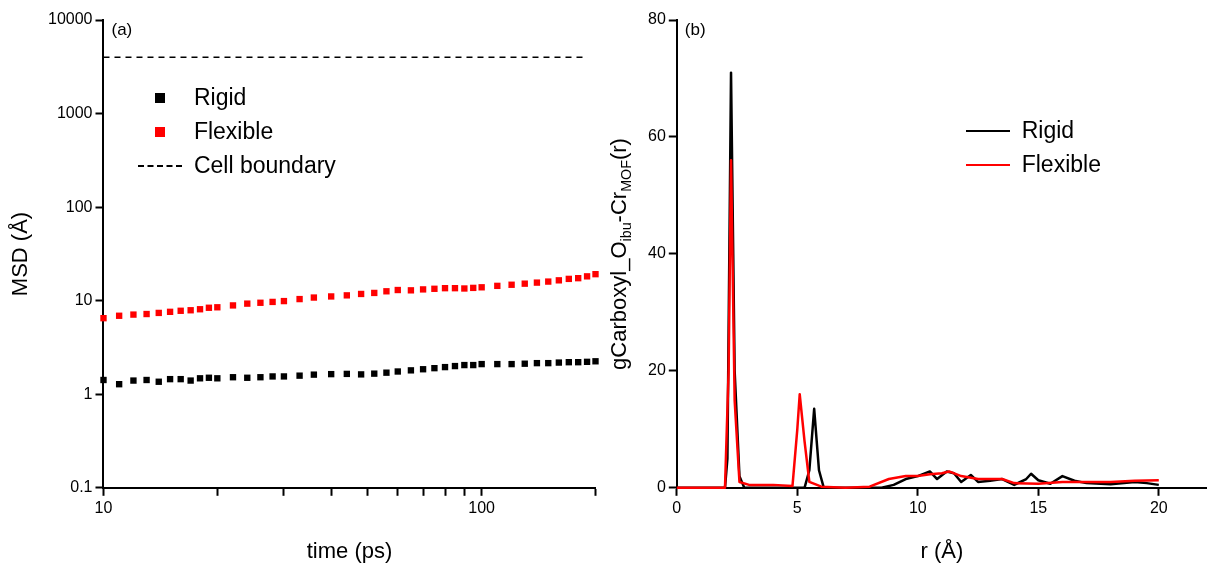 The width and height of the screenshot is (1207, 566). I want to click on x-tick-label: 15, so click(1038, 507).